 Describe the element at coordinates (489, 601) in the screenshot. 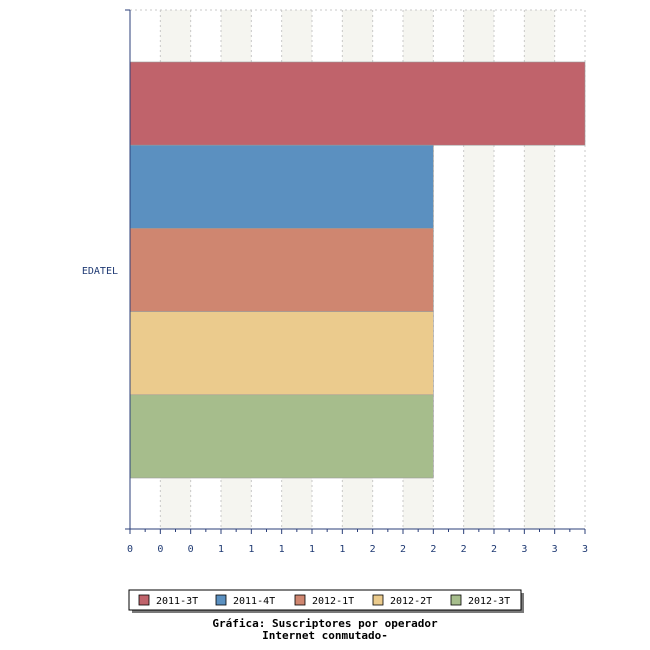

I see `legend-label-2012-3T: 2012-3T` at that location.